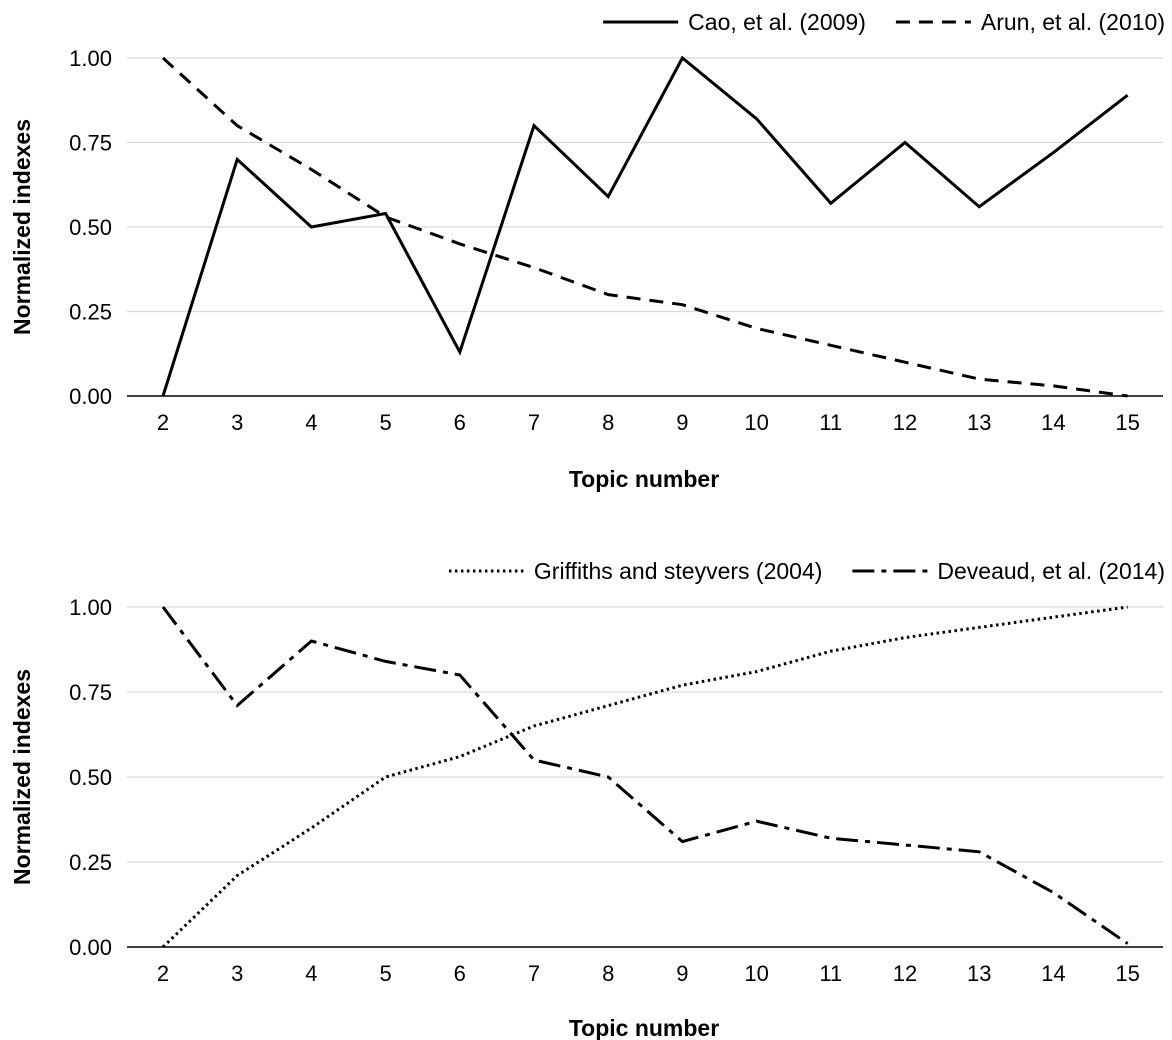 The image size is (1172, 1040). Describe the element at coordinates (884, 22) in the screenshot. I see `legend: Arun, et al. (2010) Cao, et al. (2009)` at that location.